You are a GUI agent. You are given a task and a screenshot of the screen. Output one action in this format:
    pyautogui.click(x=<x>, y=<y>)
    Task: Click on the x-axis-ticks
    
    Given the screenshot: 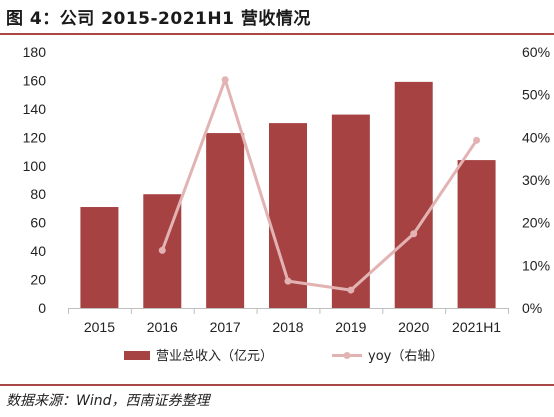 What is the action you would take?
    pyautogui.click(x=288, y=311)
    